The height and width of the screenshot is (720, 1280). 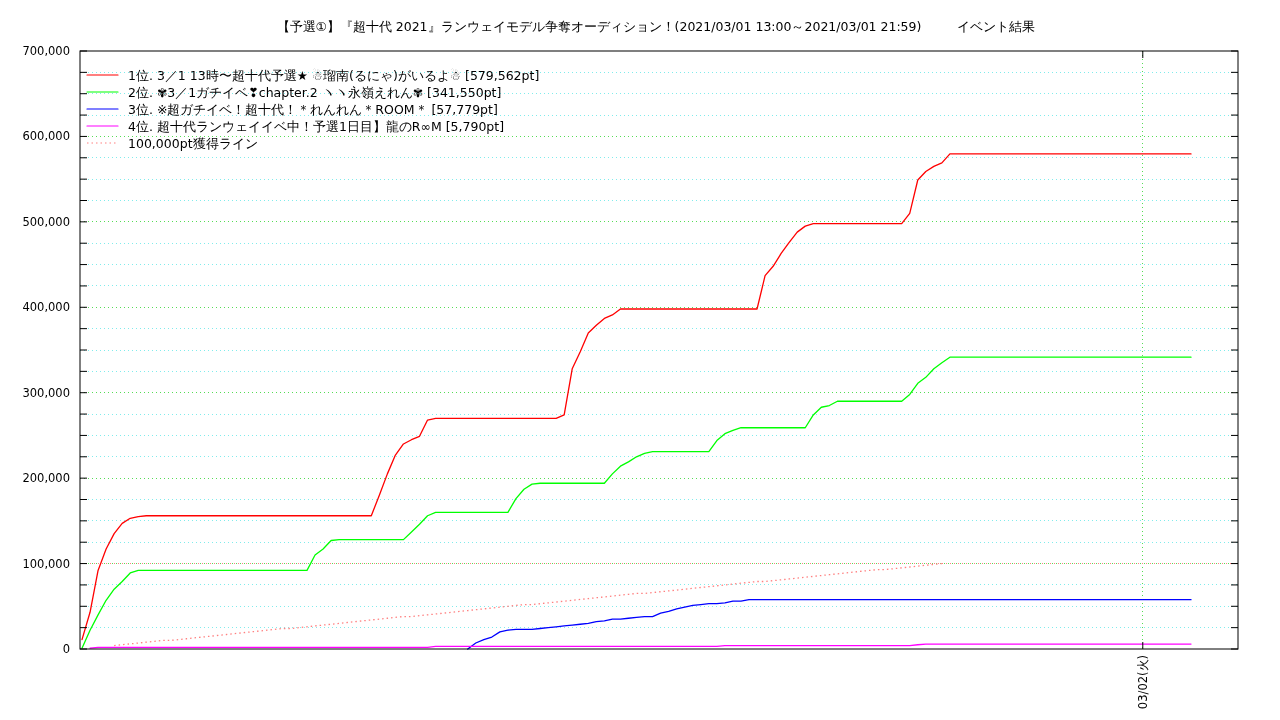 I want to click on y-tick-label: 500,000, so click(x=46, y=221).